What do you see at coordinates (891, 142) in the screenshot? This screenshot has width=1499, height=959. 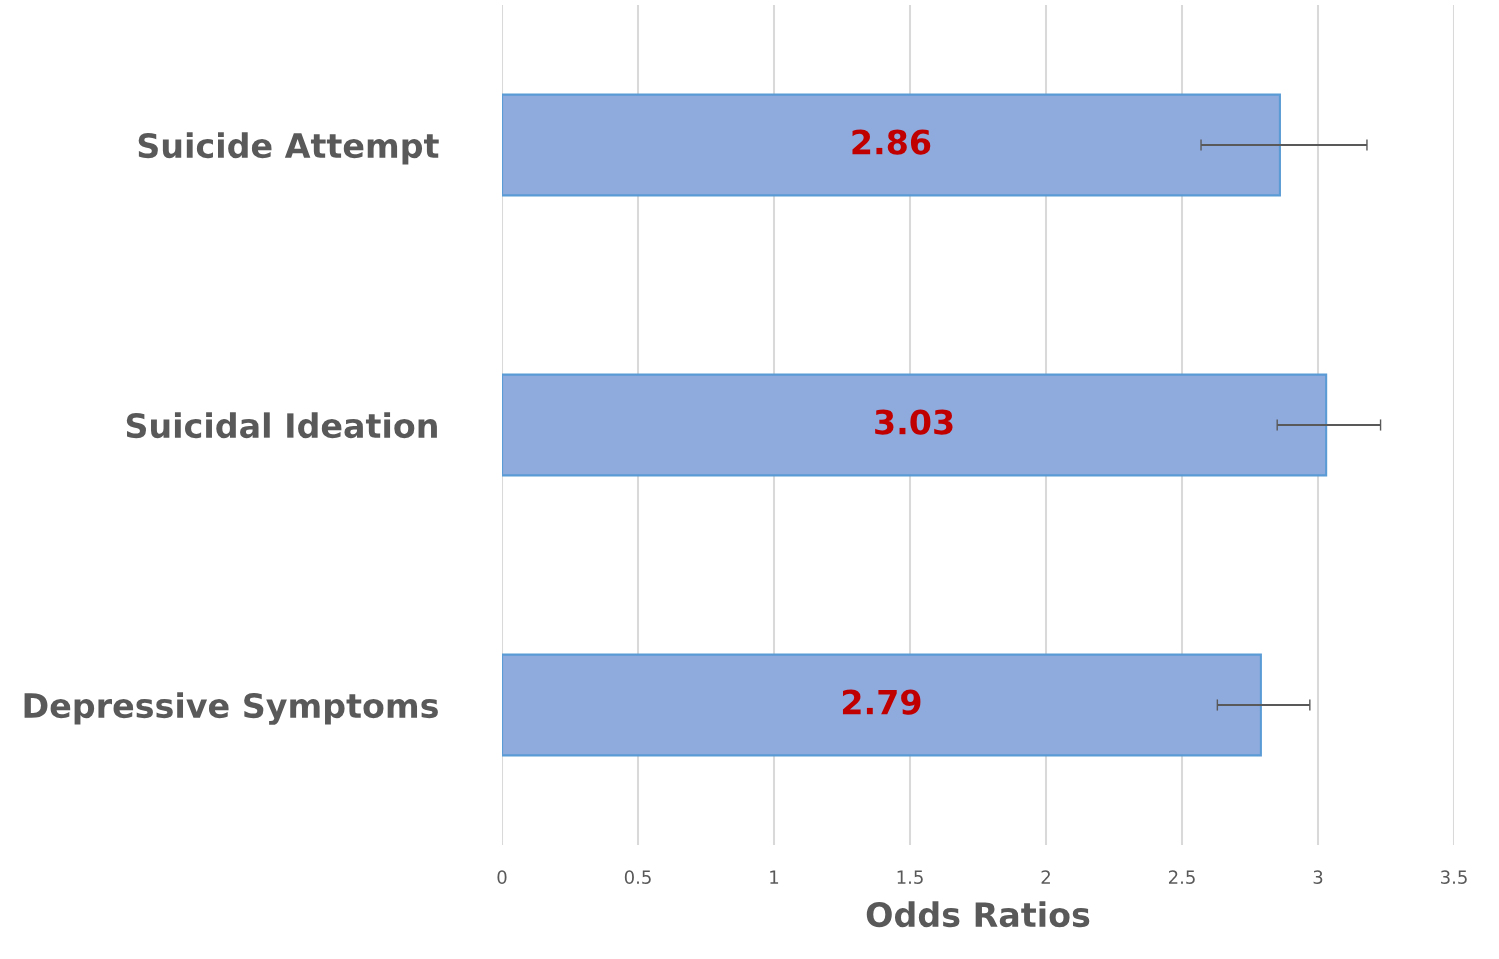 I see `data-label: 2.86` at bounding box center [891, 142].